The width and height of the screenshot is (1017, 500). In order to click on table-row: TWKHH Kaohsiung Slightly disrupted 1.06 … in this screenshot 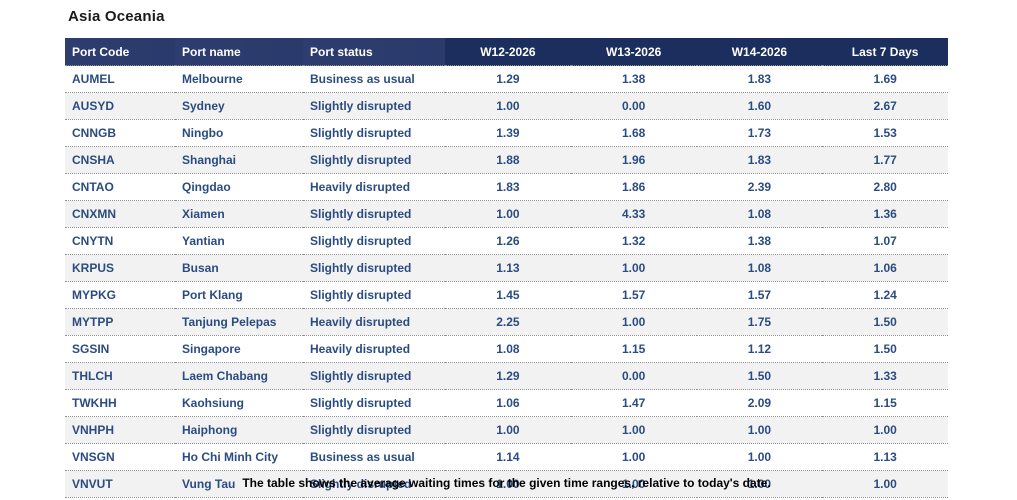, I will do `click(506, 403)`.